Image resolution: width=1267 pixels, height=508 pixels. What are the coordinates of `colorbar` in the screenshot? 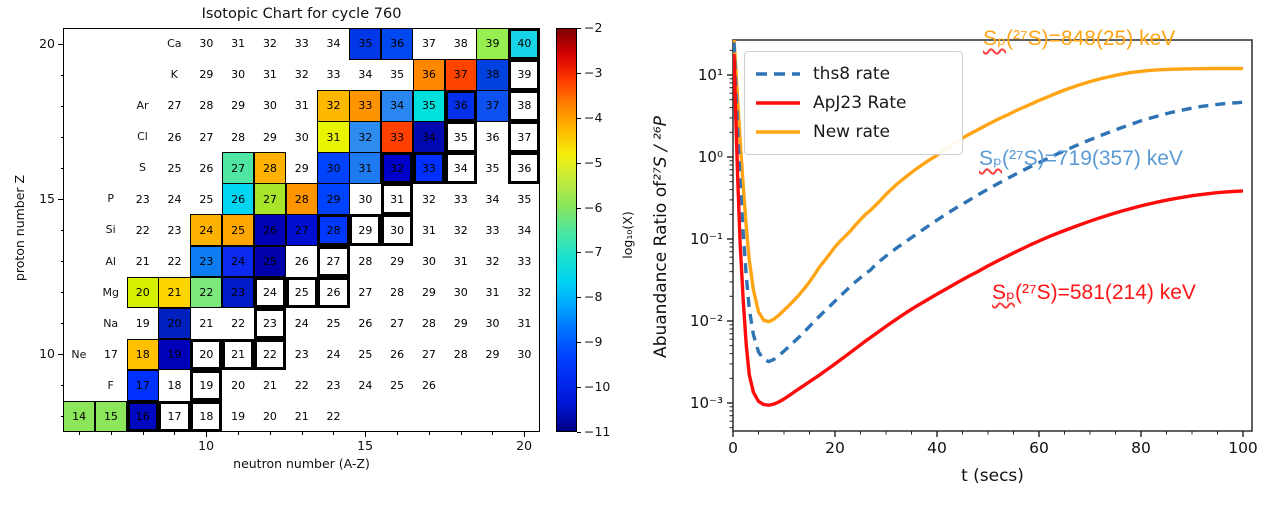 It's located at (566, 230).